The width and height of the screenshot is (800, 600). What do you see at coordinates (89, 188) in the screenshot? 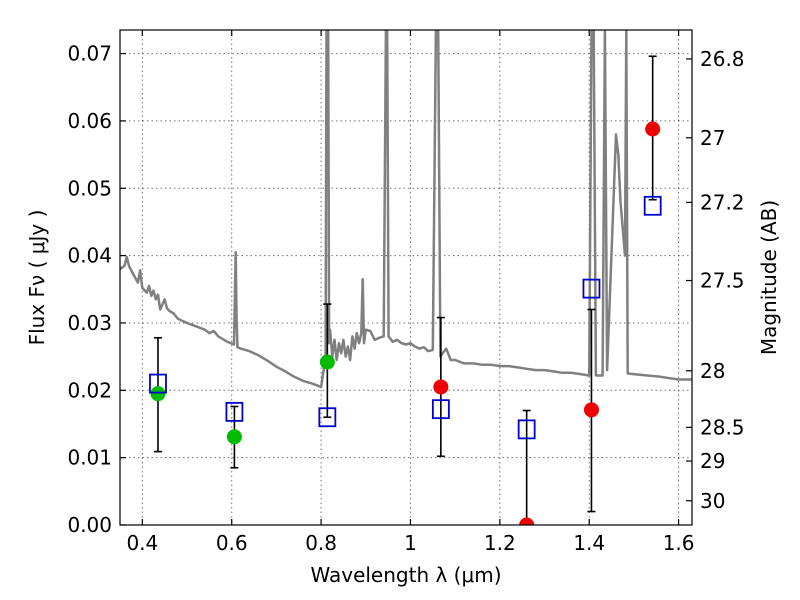
I see `y-tick-label: 0.05` at bounding box center [89, 188].